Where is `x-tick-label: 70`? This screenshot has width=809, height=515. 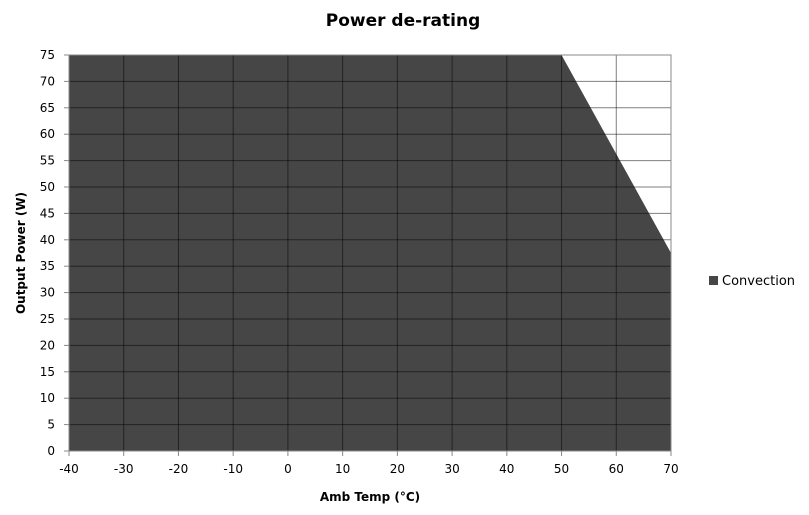
x-tick-label: 70 is located at coordinates (670, 469).